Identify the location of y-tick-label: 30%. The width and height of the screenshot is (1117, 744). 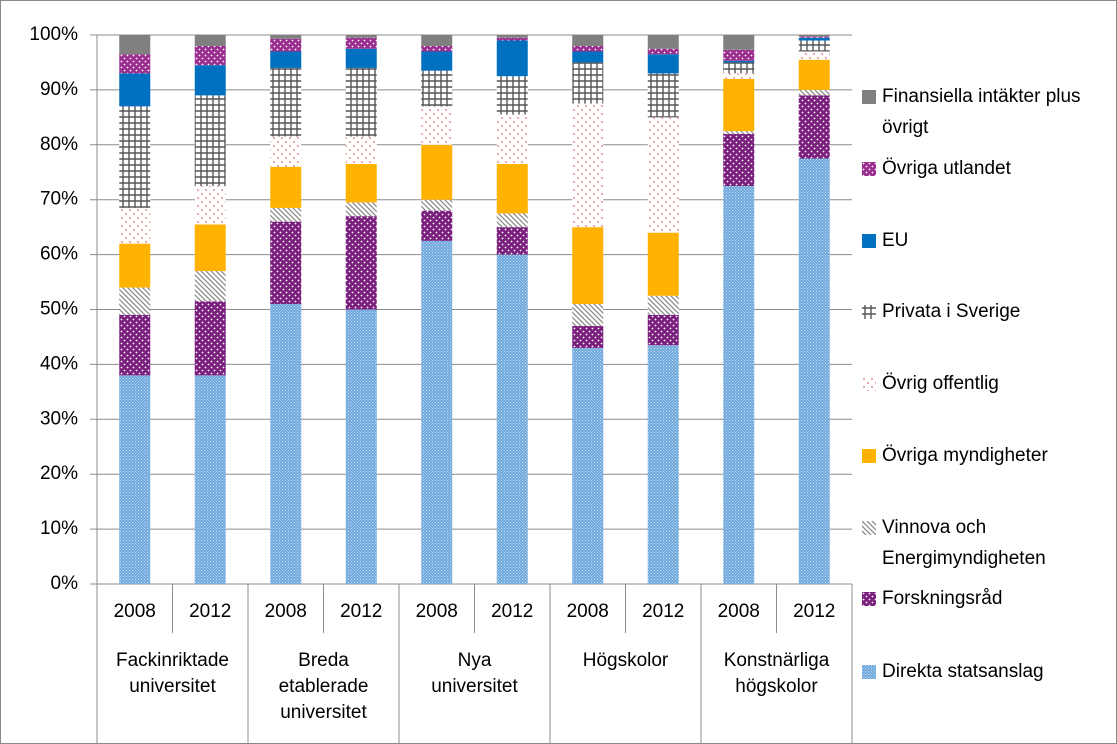
(59, 418).